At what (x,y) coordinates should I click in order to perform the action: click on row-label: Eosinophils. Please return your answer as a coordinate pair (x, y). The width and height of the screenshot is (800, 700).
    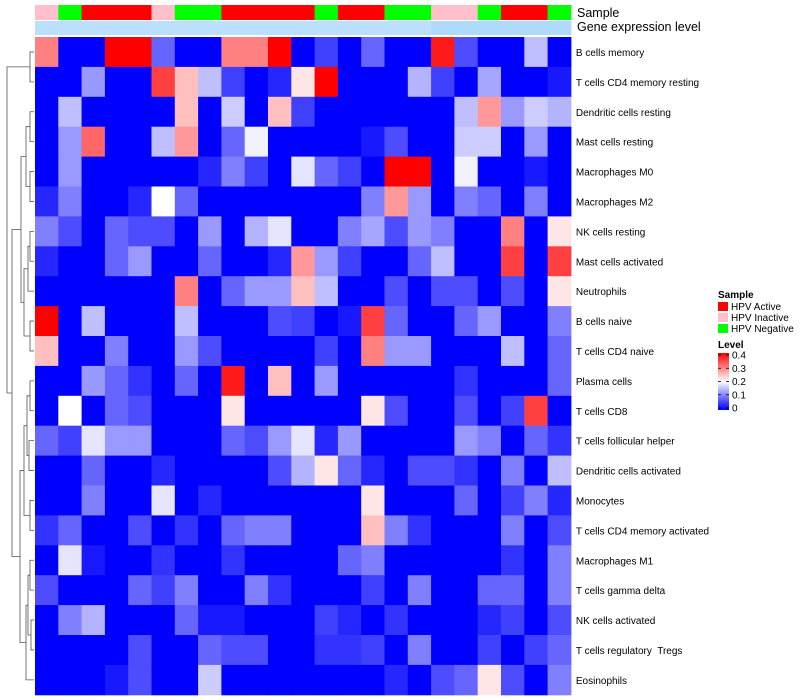
    Looking at the image, I should click on (601, 681).